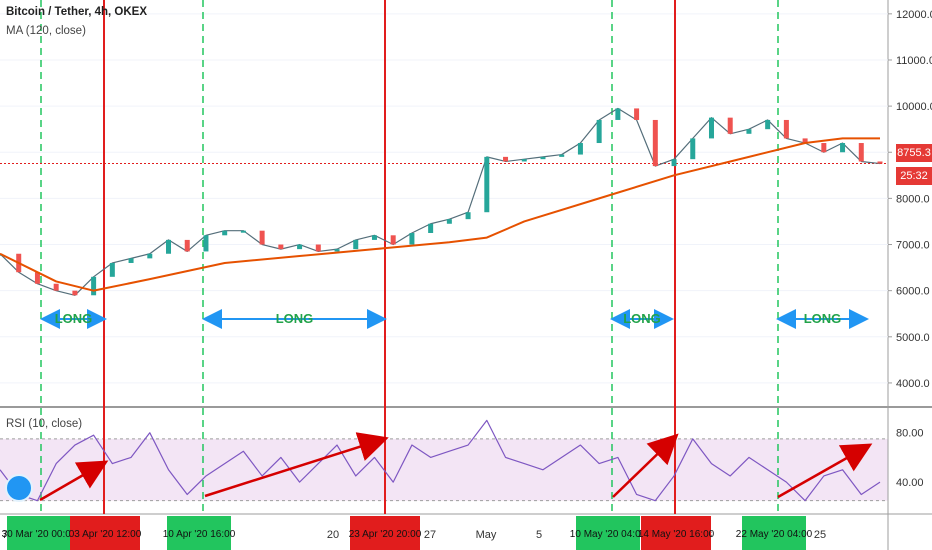 The image size is (932, 550). Describe the element at coordinates (19, 488) in the screenshot. I see `logo-icon` at that location.